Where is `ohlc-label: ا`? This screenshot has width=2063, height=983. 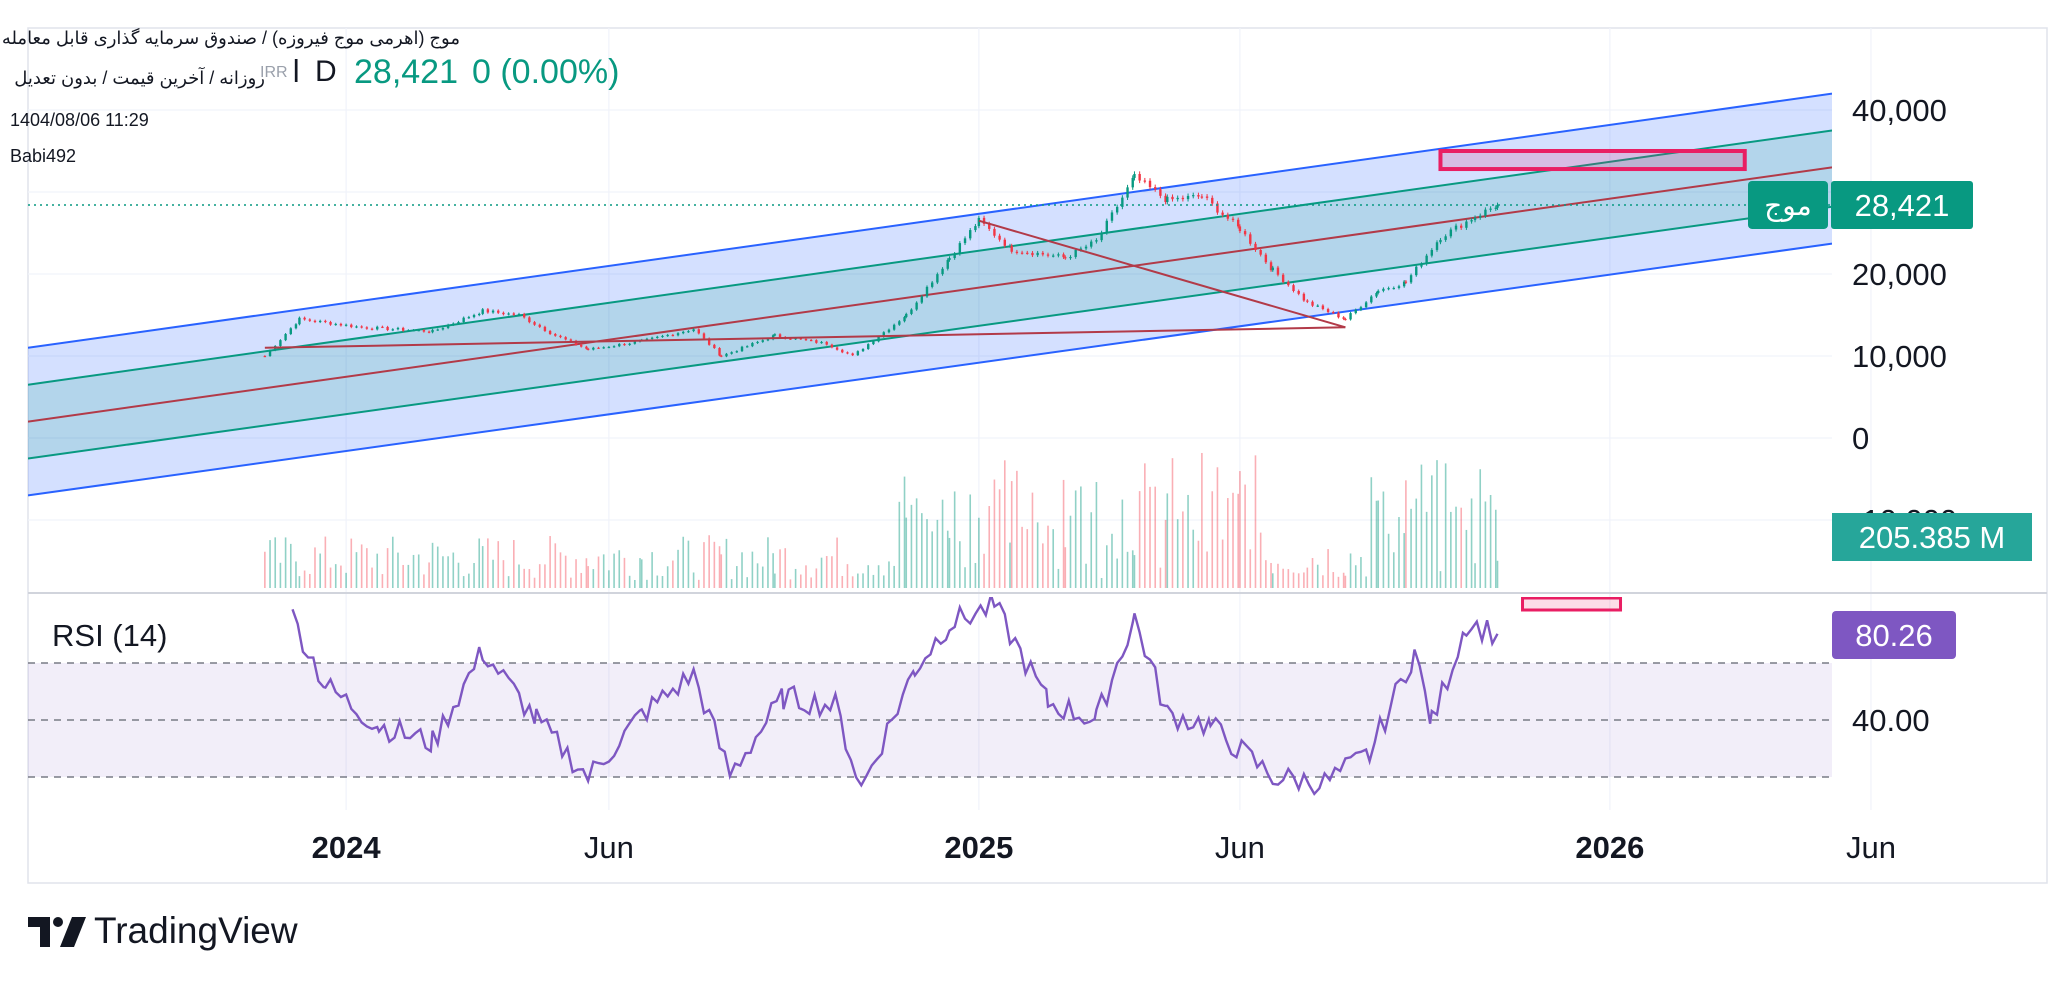
ohlc-label: ا is located at coordinates (296, 72).